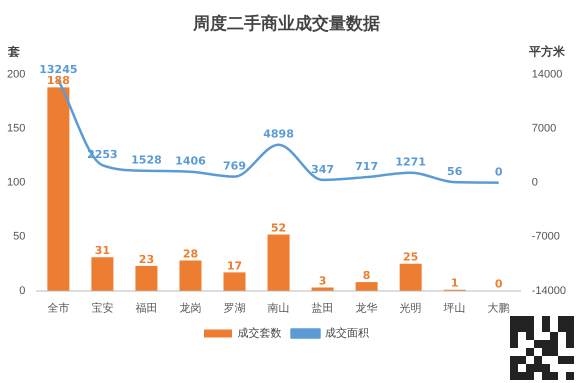  What do you see at coordinates (146, 307) in the screenshot?
I see `x-tick-label: 福田` at bounding box center [146, 307].